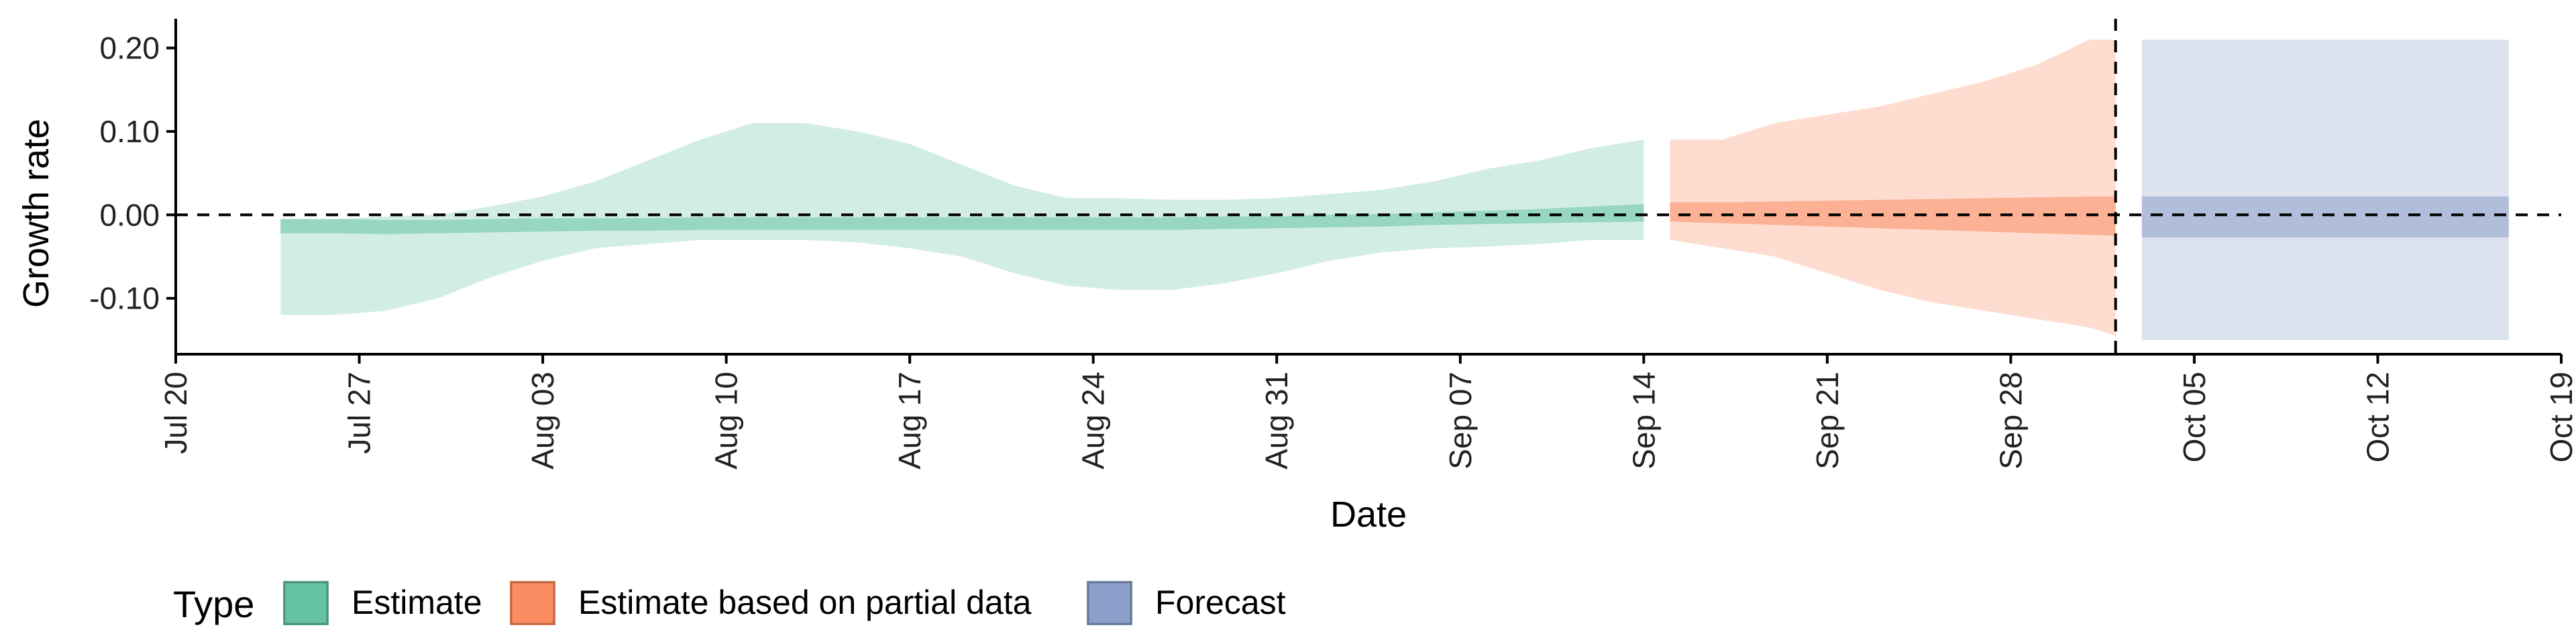 The image size is (2576, 644). I want to click on x-tick-label: Aug 17, so click(909, 421).